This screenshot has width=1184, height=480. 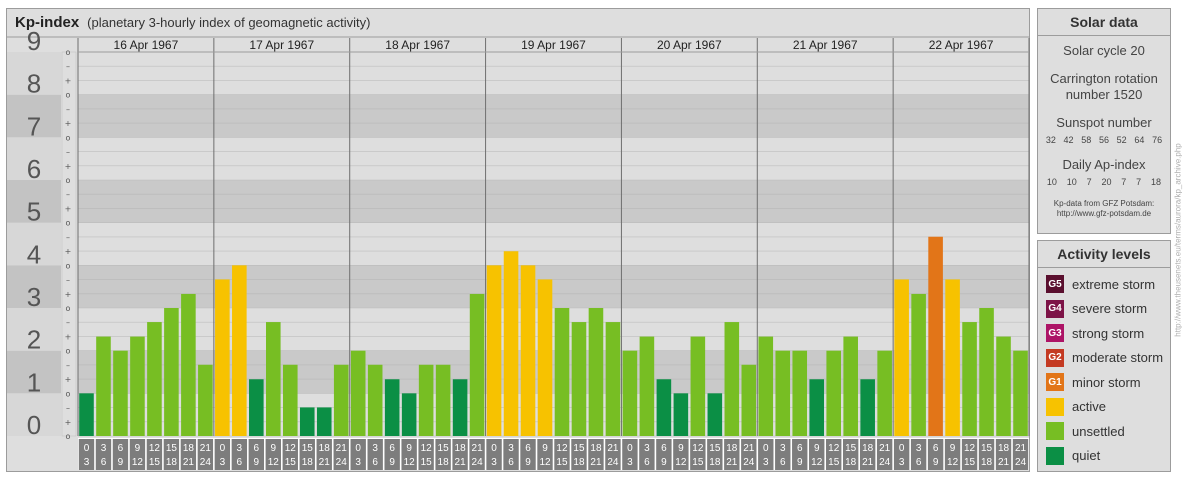 What do you see at coordinates (34, 425) in the screenshot?
I see `y-tick-label: 0` at bounding box center [34, 425].